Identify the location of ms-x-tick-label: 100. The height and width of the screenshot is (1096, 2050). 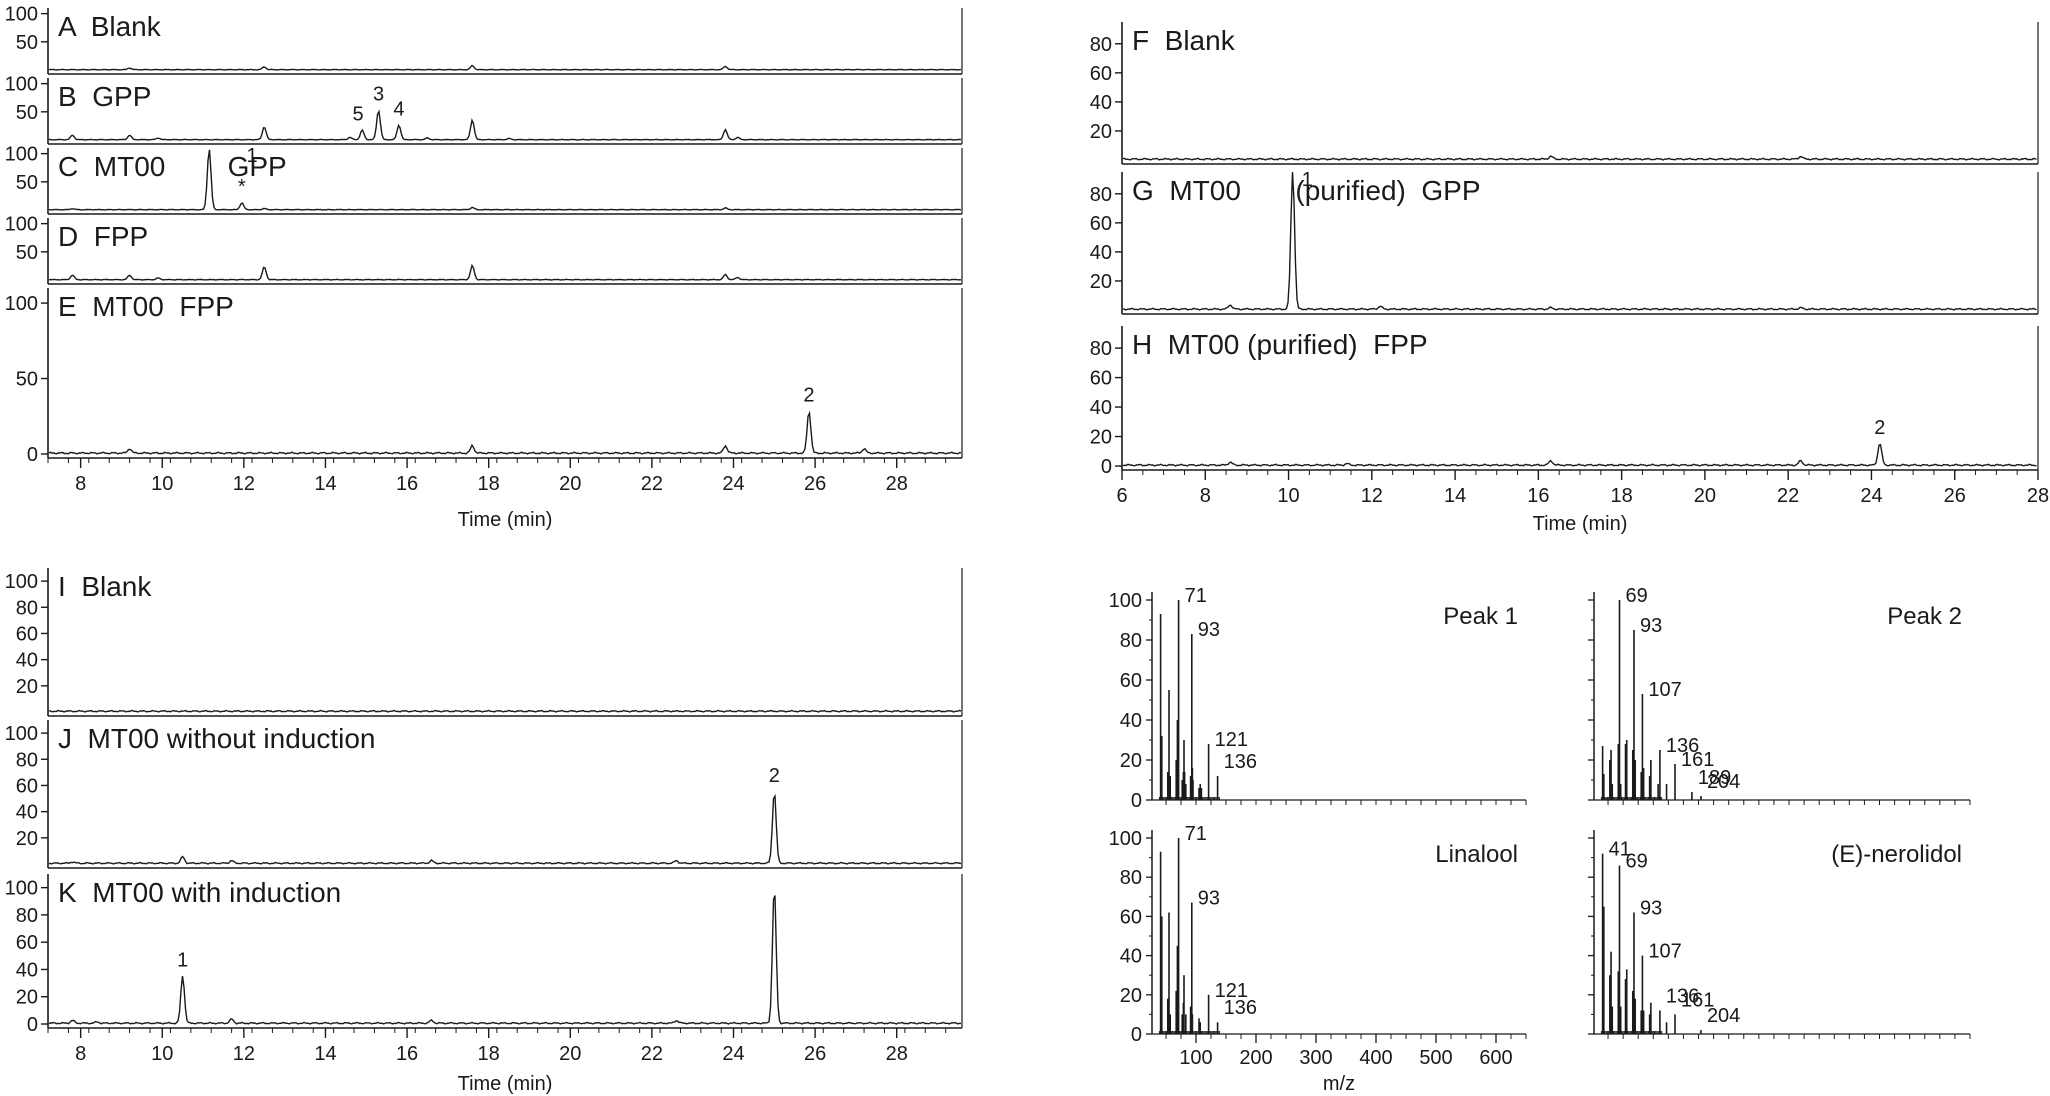
(1195, 1058).